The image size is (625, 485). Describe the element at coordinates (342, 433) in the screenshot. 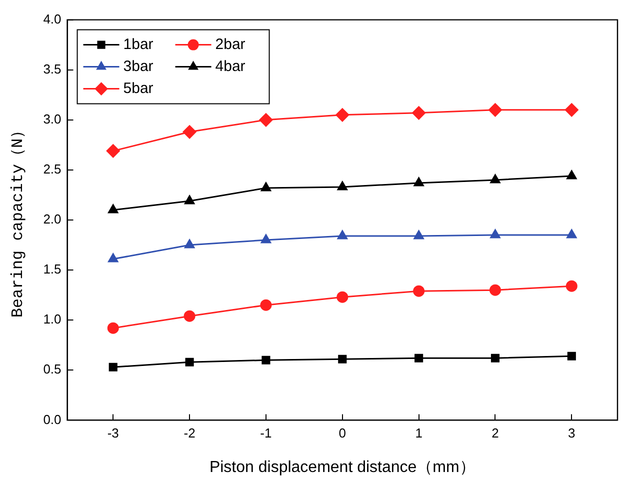

I see `x-tick-label: 0` at that location.